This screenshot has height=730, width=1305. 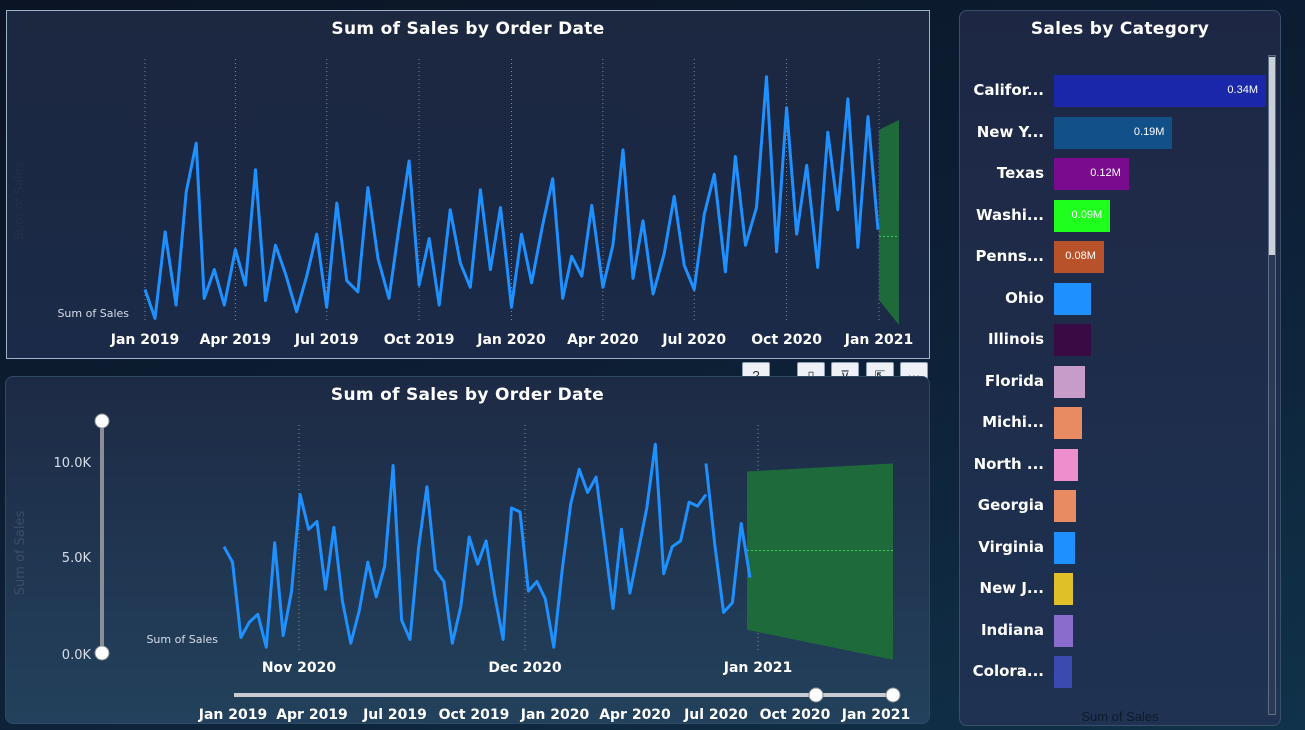 I want to click on x-tick-label: Jan 2019, so click(x=144, y=340).